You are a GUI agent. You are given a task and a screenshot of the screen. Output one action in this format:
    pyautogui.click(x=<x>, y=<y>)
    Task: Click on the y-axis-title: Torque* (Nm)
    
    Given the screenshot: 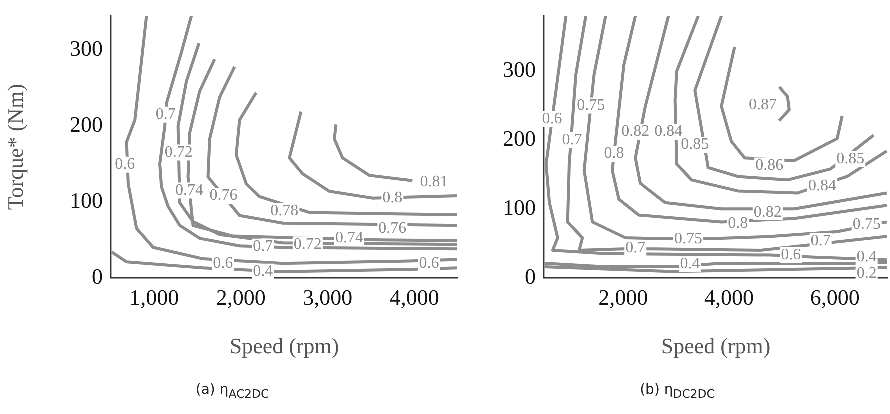 What is the action you would take?
    pyautogui.click(x=15, y=147)
    